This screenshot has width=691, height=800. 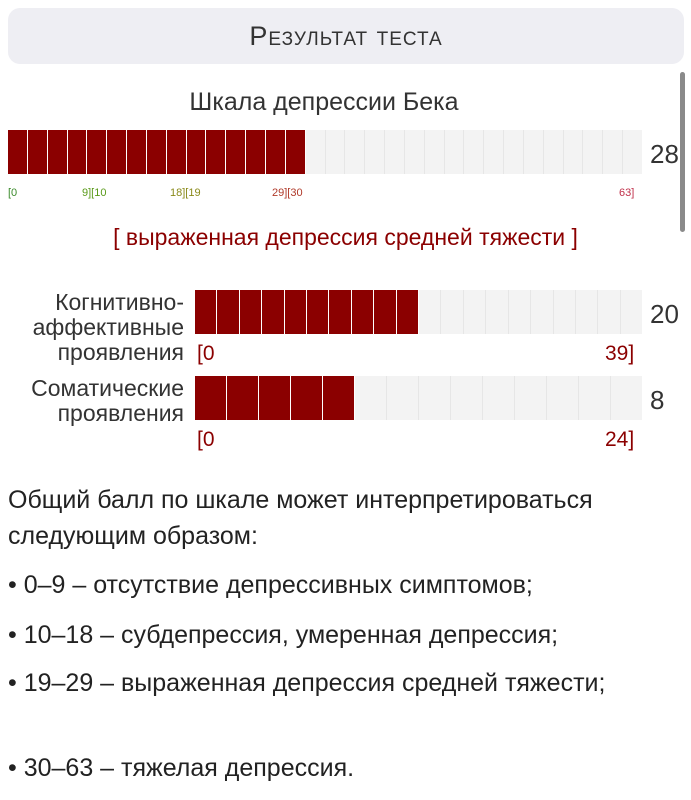 What do you see at coordinates (13, 193) in the screenshot?
I see `tick-0: [0` at bounding box center [13, 193].